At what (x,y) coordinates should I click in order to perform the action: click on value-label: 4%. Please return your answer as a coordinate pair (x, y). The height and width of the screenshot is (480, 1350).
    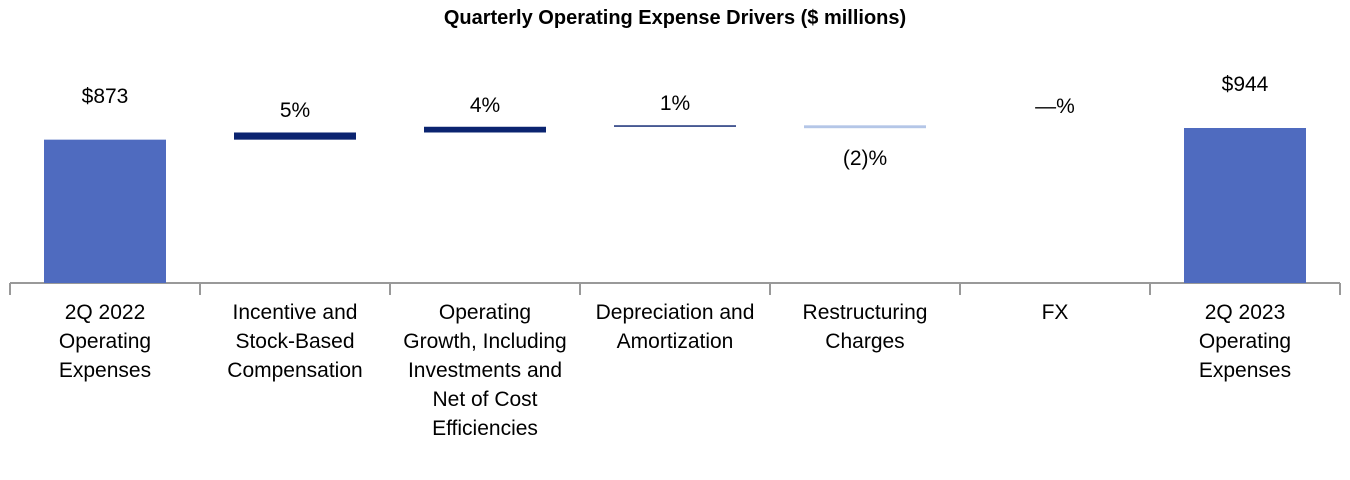
    Looking at the image, I should click on (485, 105).